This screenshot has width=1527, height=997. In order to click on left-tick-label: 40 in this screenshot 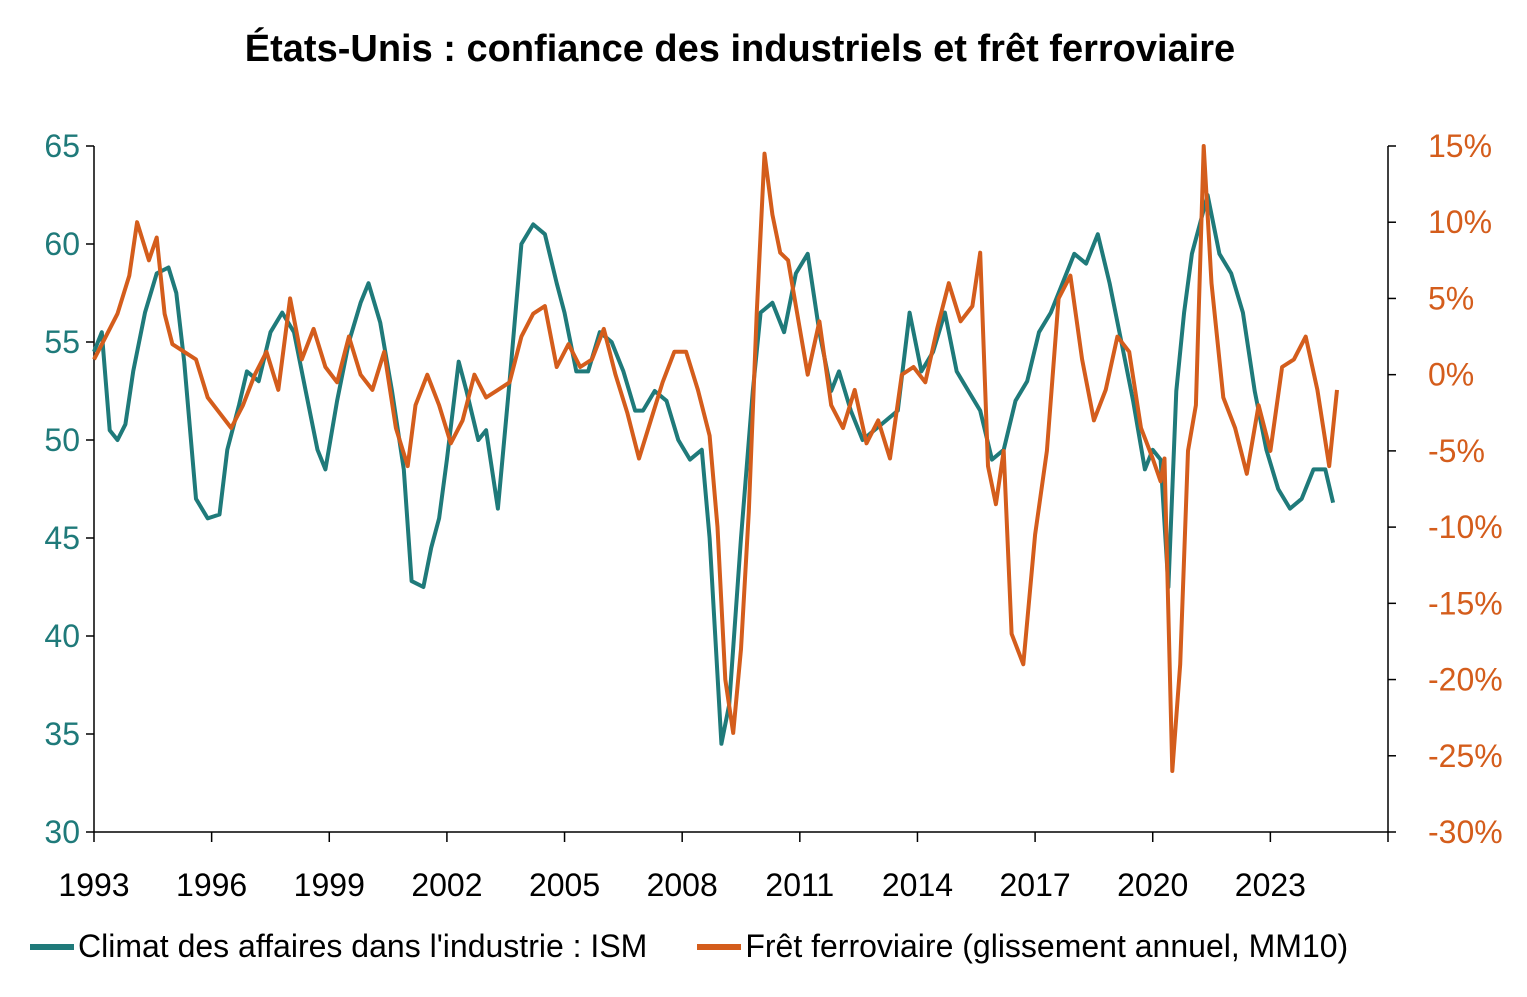, I will do `click(62, 636)`.